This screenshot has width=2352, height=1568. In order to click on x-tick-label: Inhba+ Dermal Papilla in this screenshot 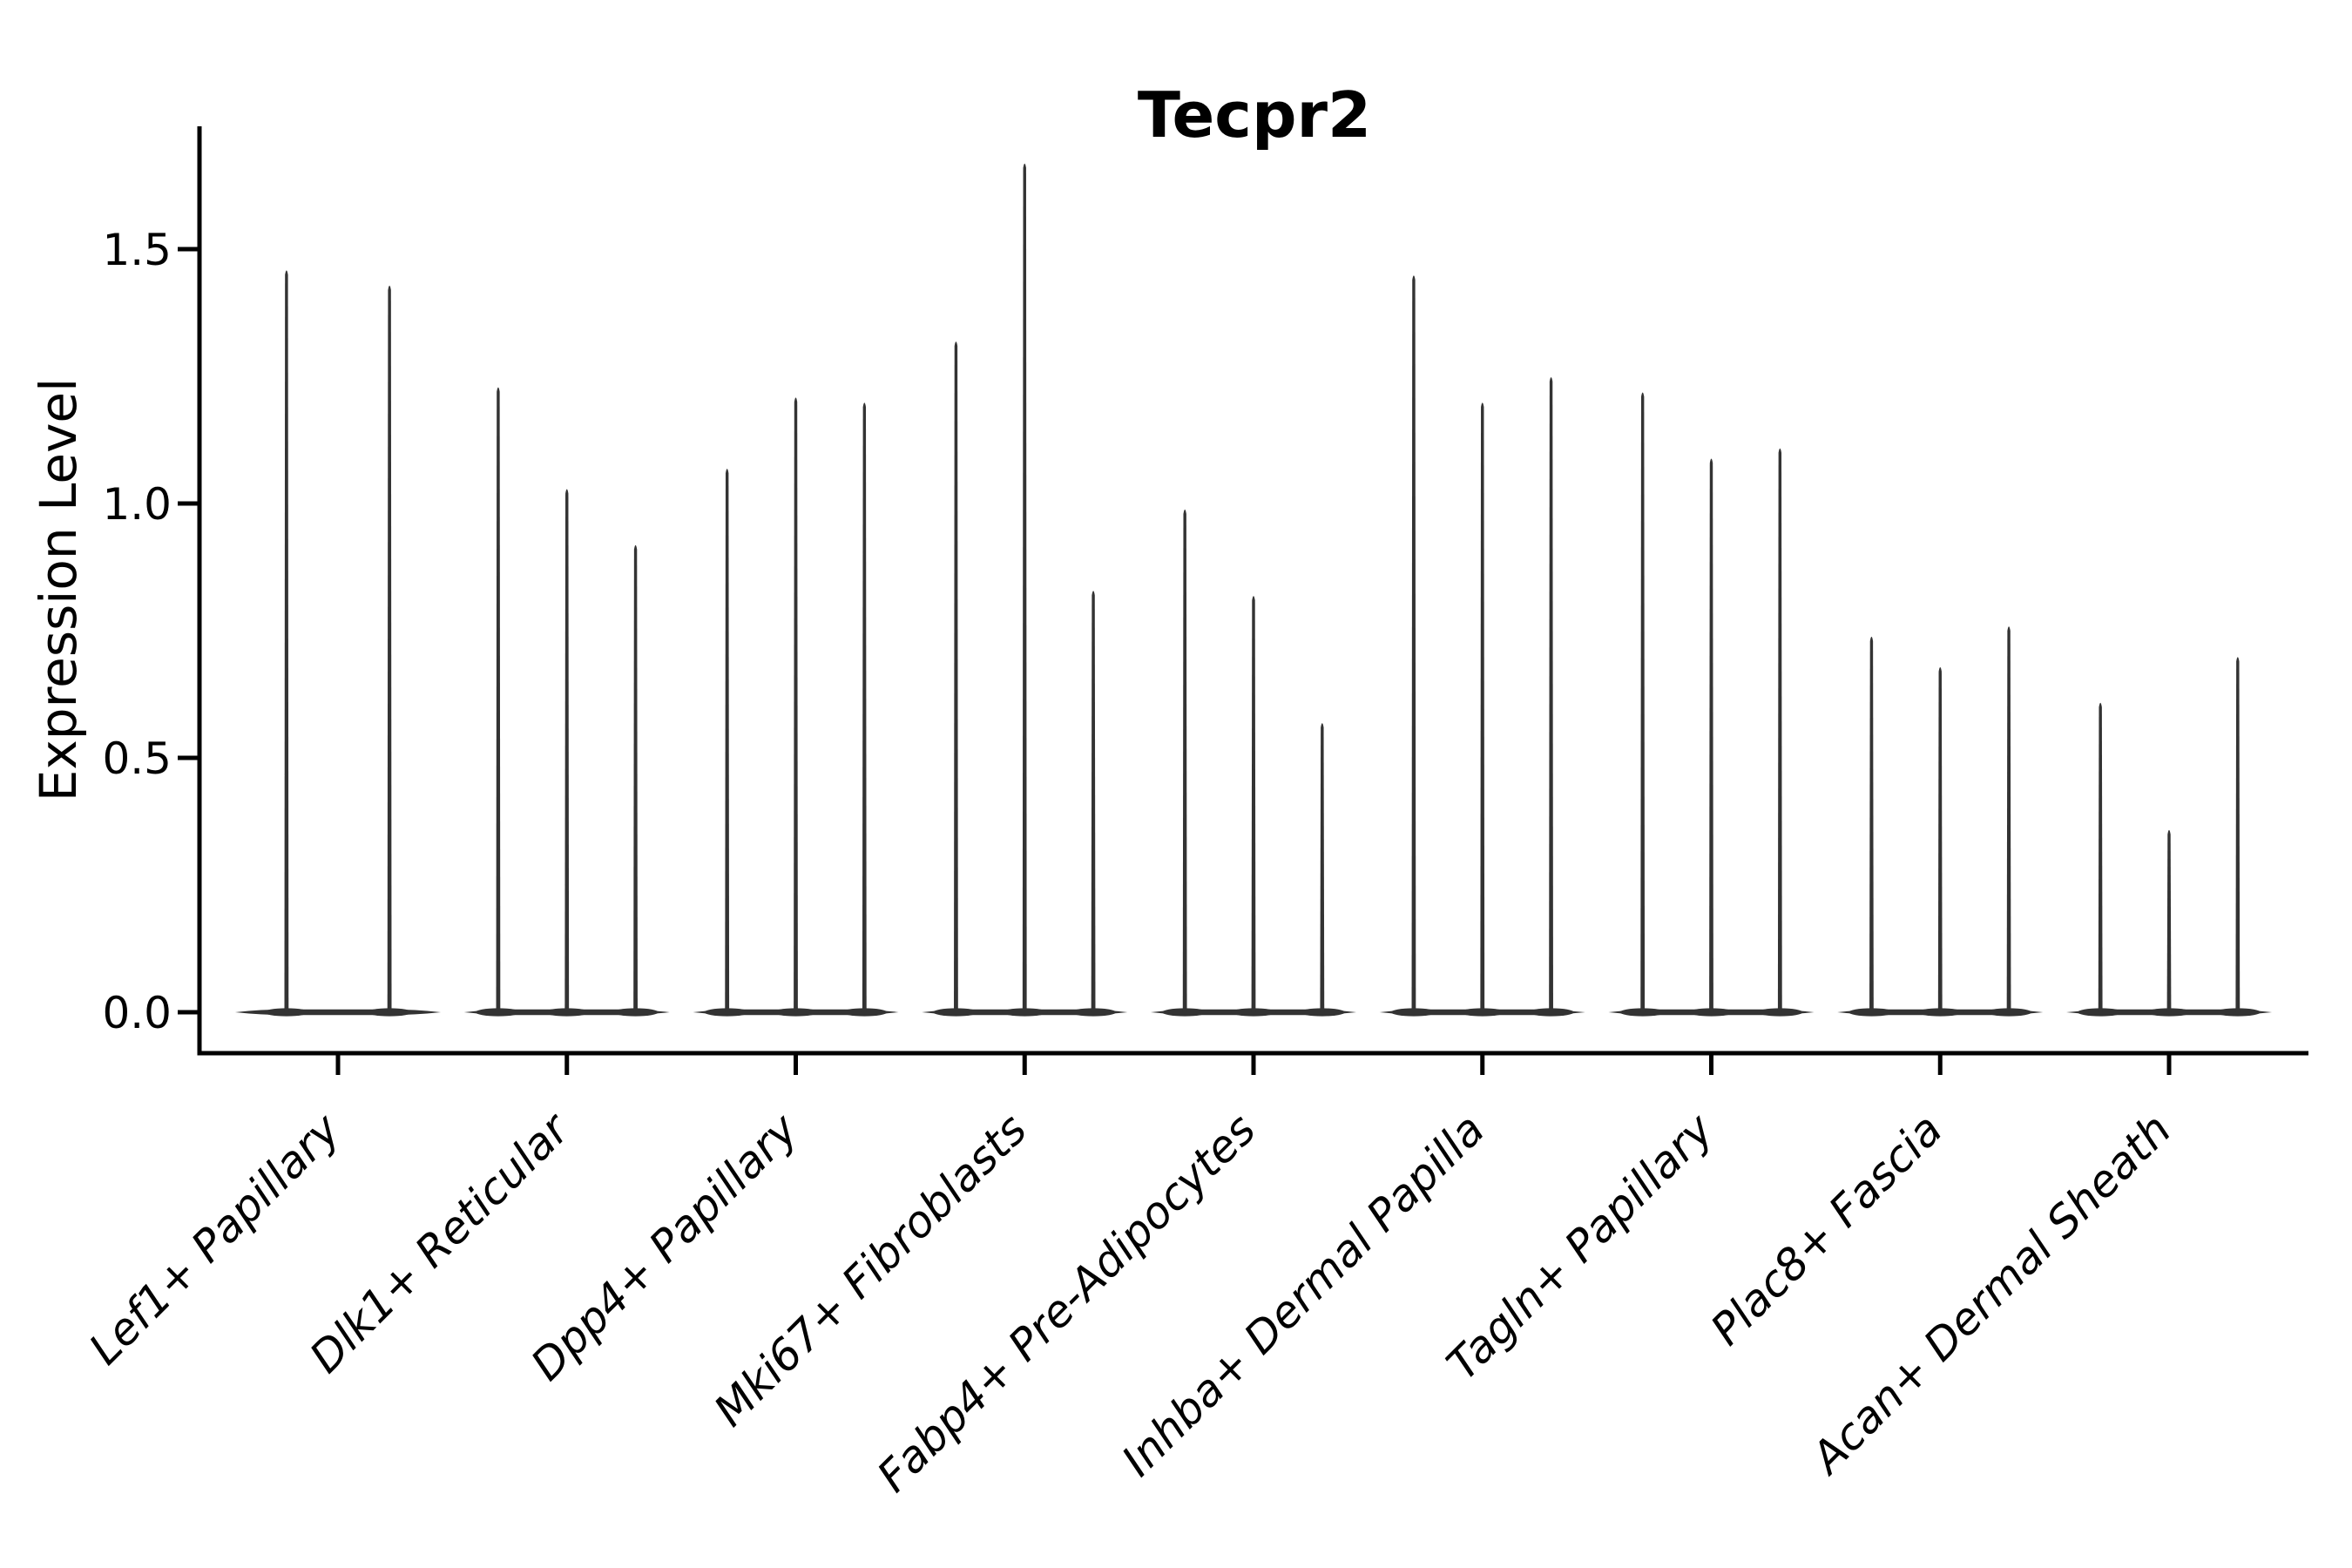, I will do `click(1303, 1294)`.